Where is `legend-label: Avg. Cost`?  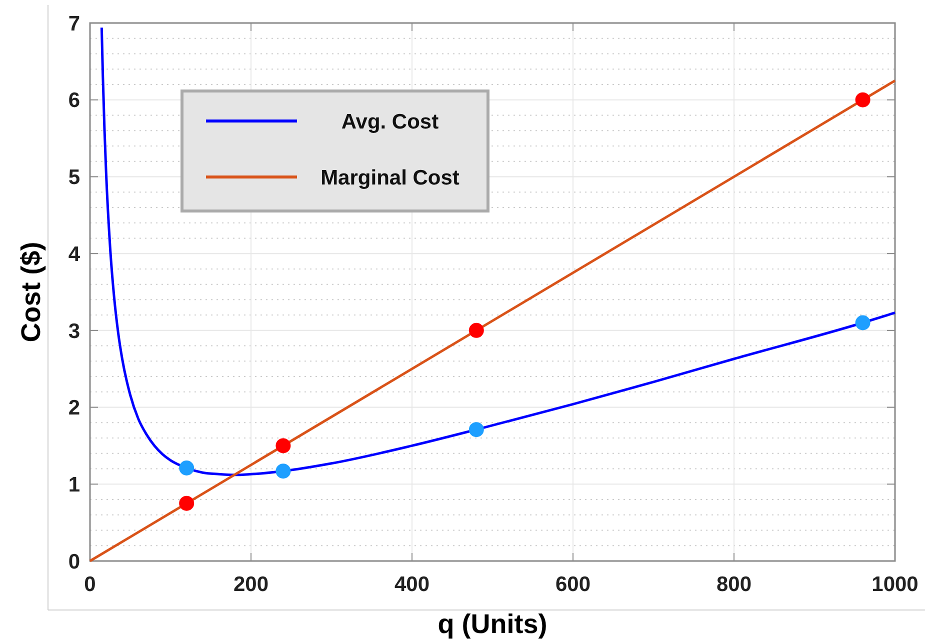 legend-label: Avg. Cost is located at coordinates (390, 122).